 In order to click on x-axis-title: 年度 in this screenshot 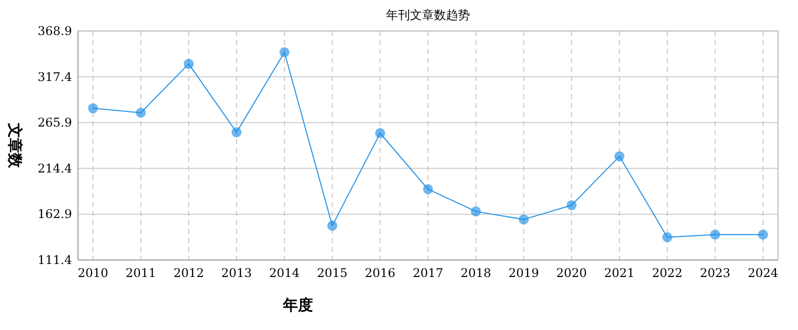, I will do `click(297, 305)`.